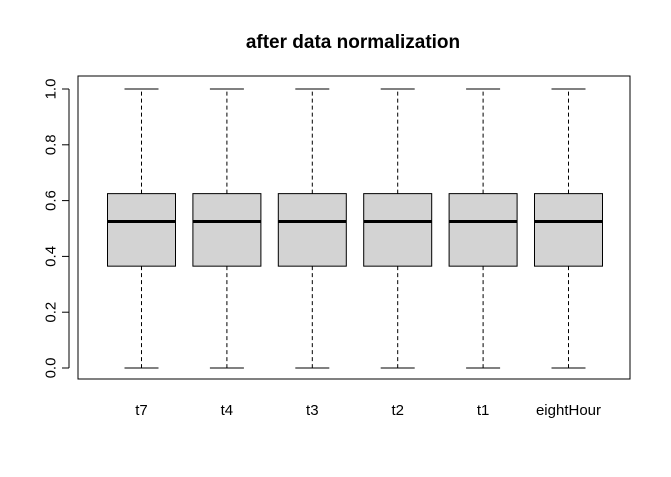 The height and width of the screenshot is (477, 671). Describe the element at coordinates (51, 144) in the screenshot. I see `y-tick-label: 0.8` at that location.